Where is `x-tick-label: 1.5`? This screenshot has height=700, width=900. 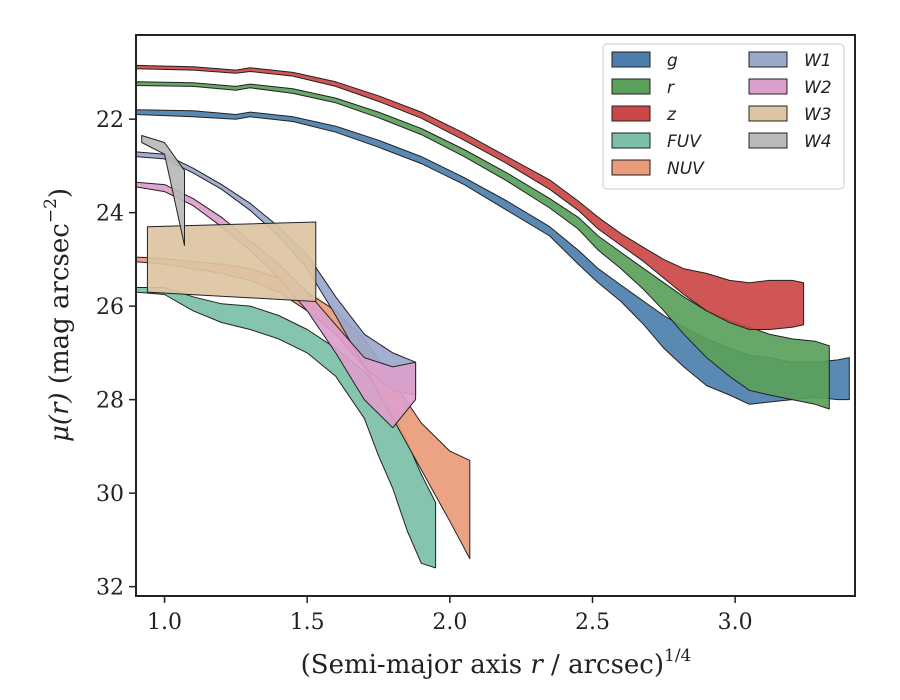
x-tick-label: 1.5 is located at coordinates (307, 622).